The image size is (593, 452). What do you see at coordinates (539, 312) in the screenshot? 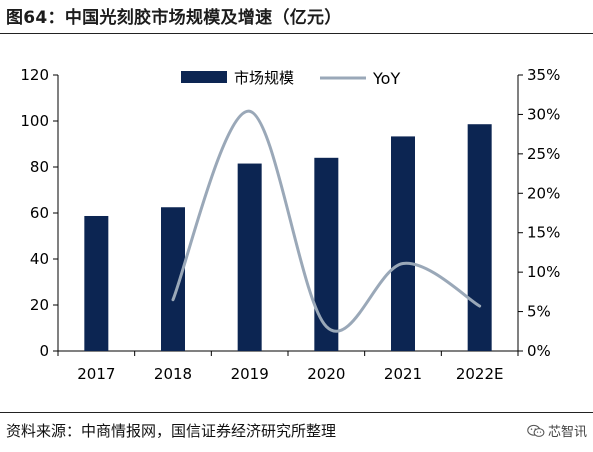
I see `right-tick-label: 5%` at bounding box center [539, 312].